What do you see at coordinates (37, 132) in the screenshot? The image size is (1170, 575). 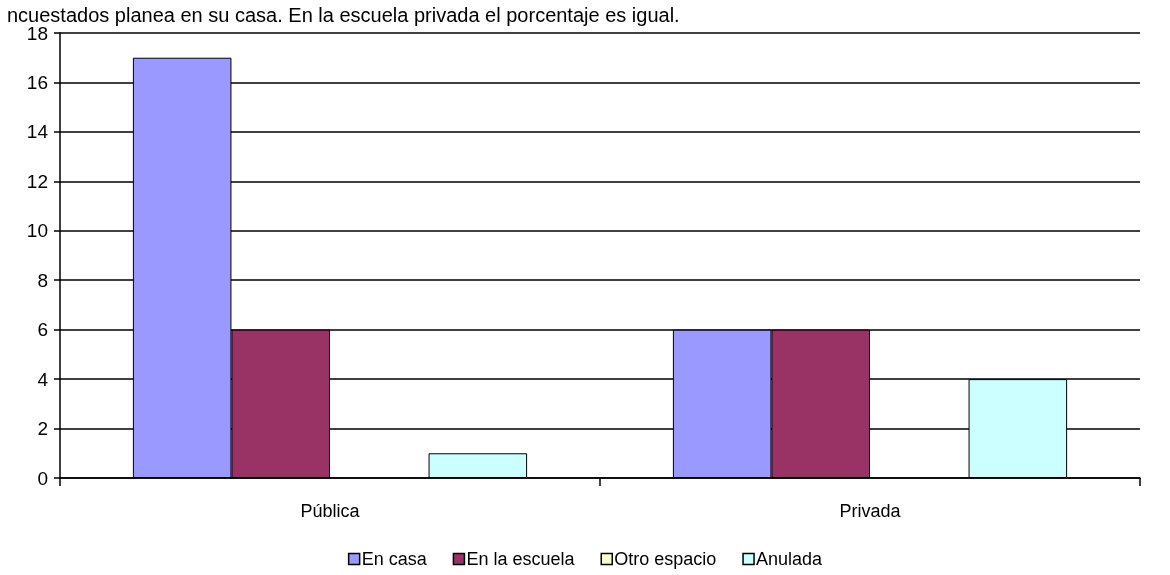 I see `y-tick-label: 14` at bounding box center [37, 132].